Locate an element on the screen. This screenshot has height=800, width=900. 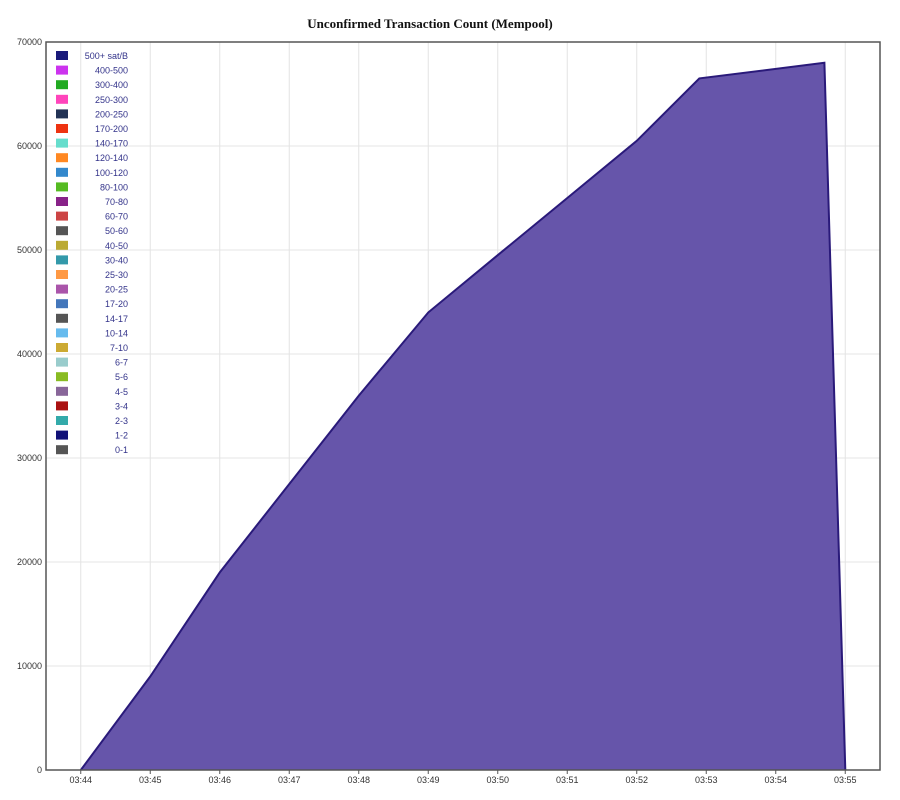
x-tick-label: 03:45 is located at coordinates (150, 780).